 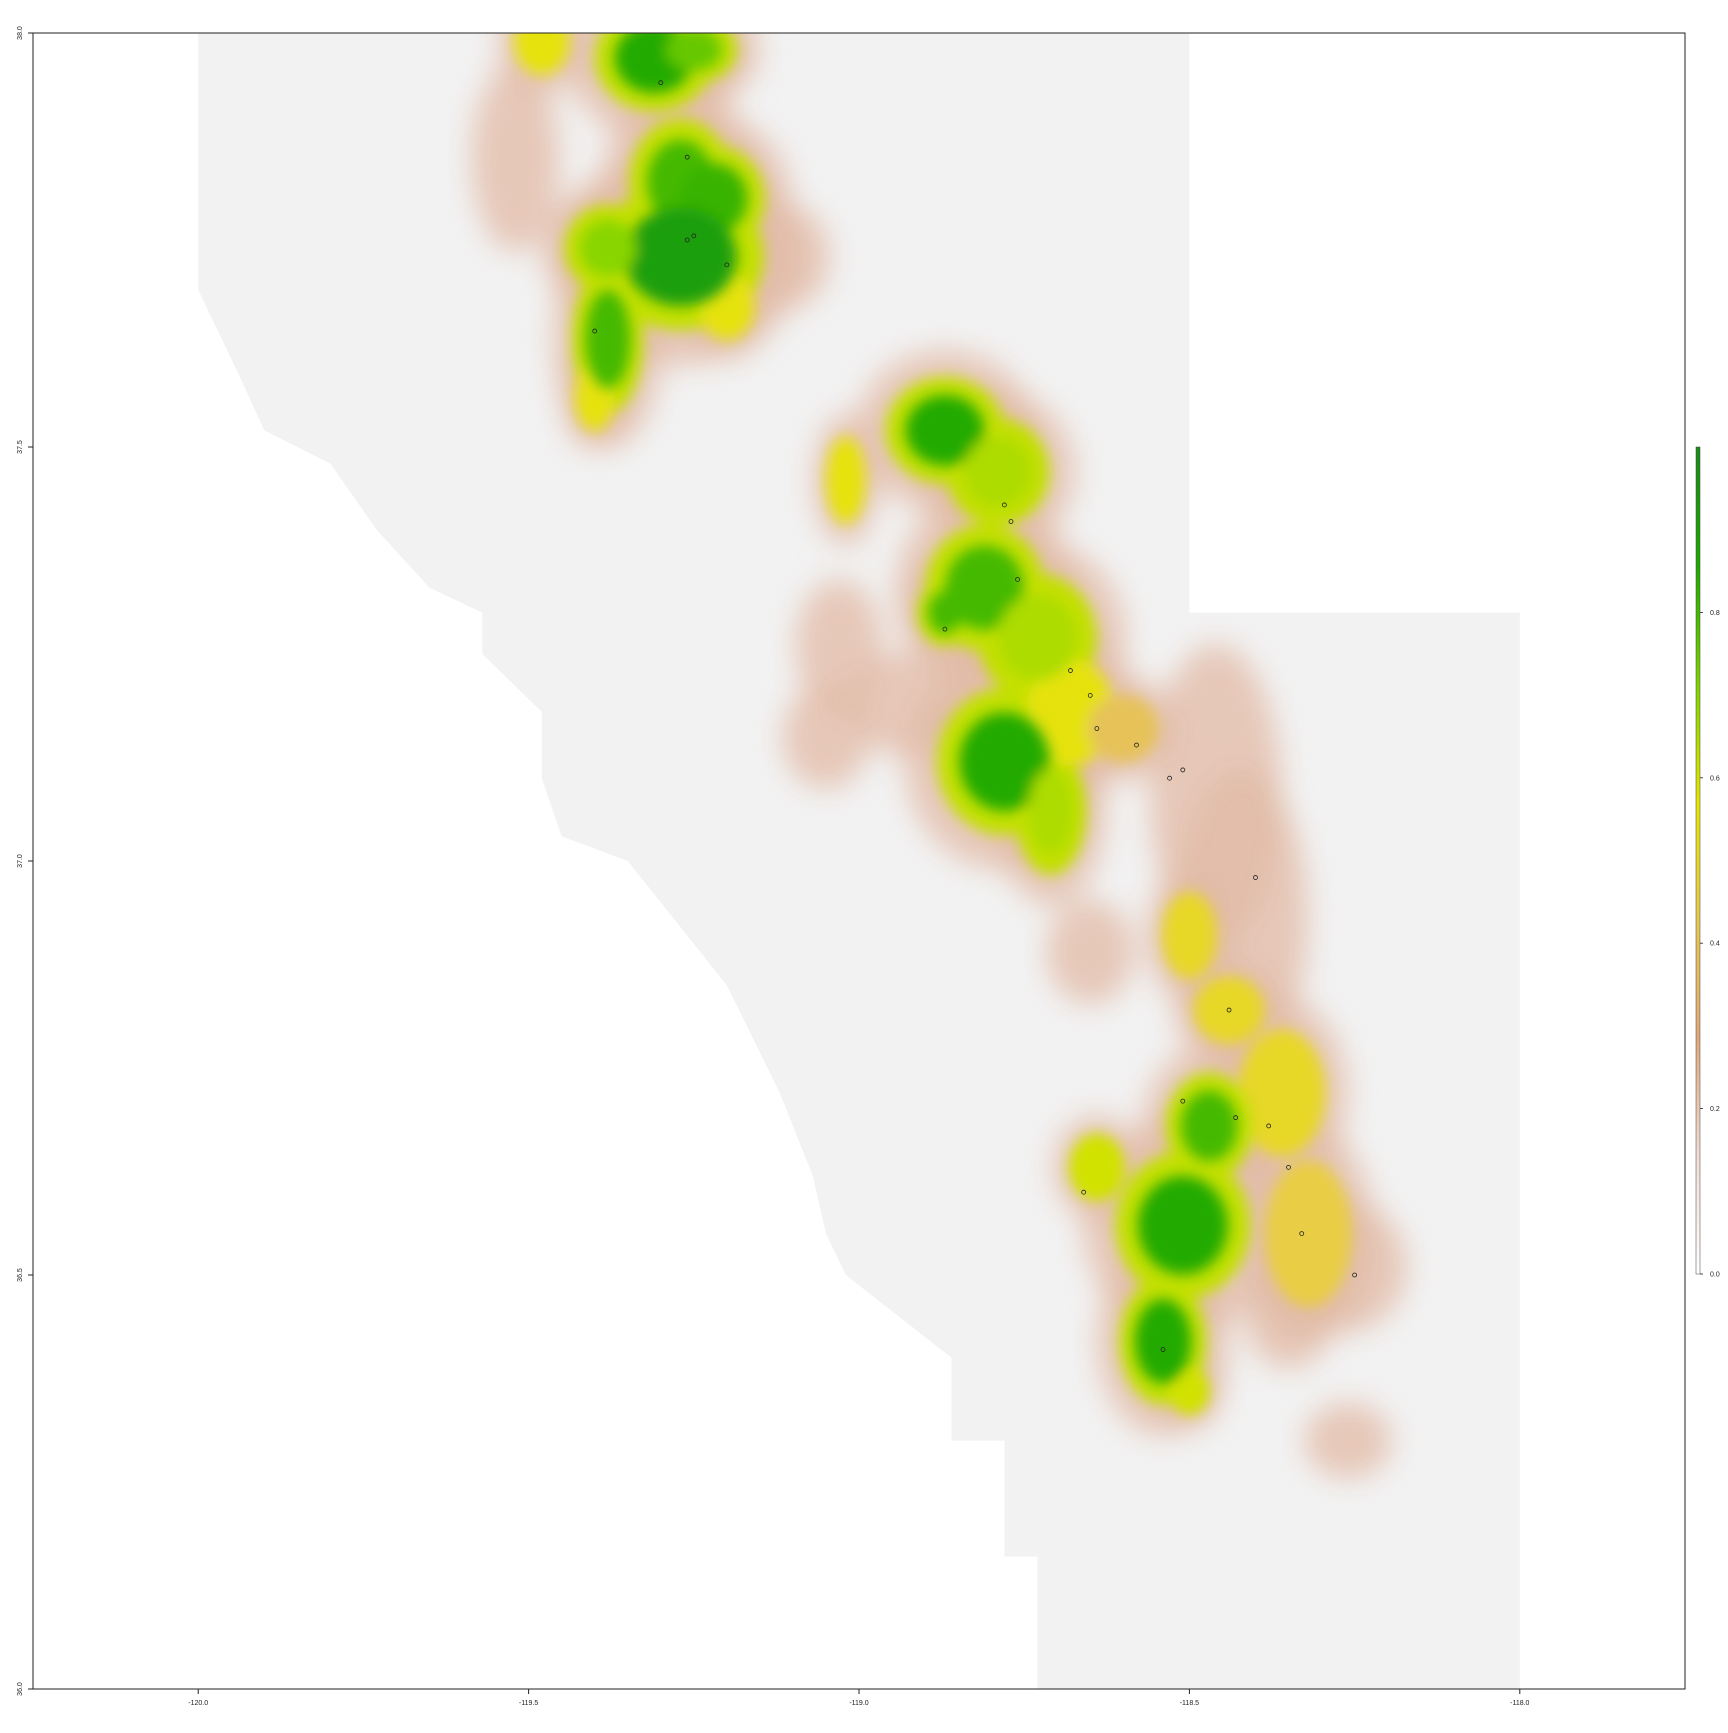 What do you see at coordinates (20, 447) in the screenshot?
I see `y-tick-label: 37.5` at bounding box center [20, 447].